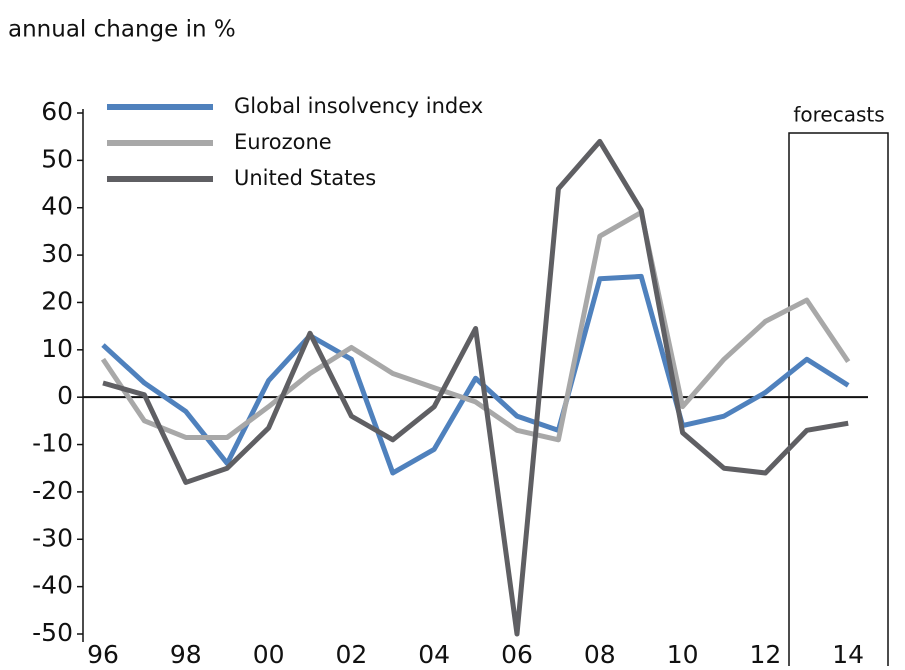  Describe the element at coordinates (52, 537) in the screenshot. I see `y-tick-label: -30` at that location.